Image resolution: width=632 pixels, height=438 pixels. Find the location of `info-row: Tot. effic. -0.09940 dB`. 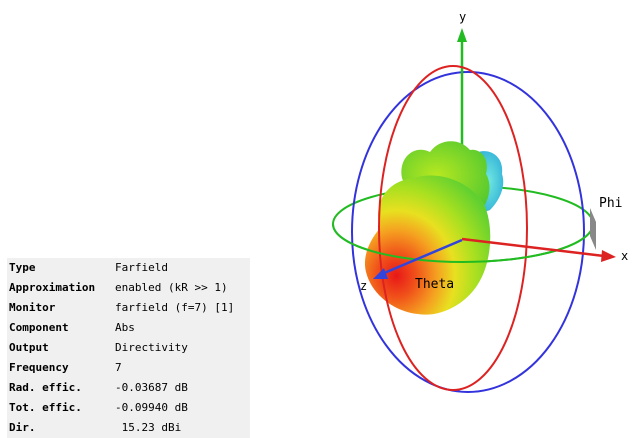

info-row: Tot. effic. -0.09940 dB is located at coordinates (128, 408).